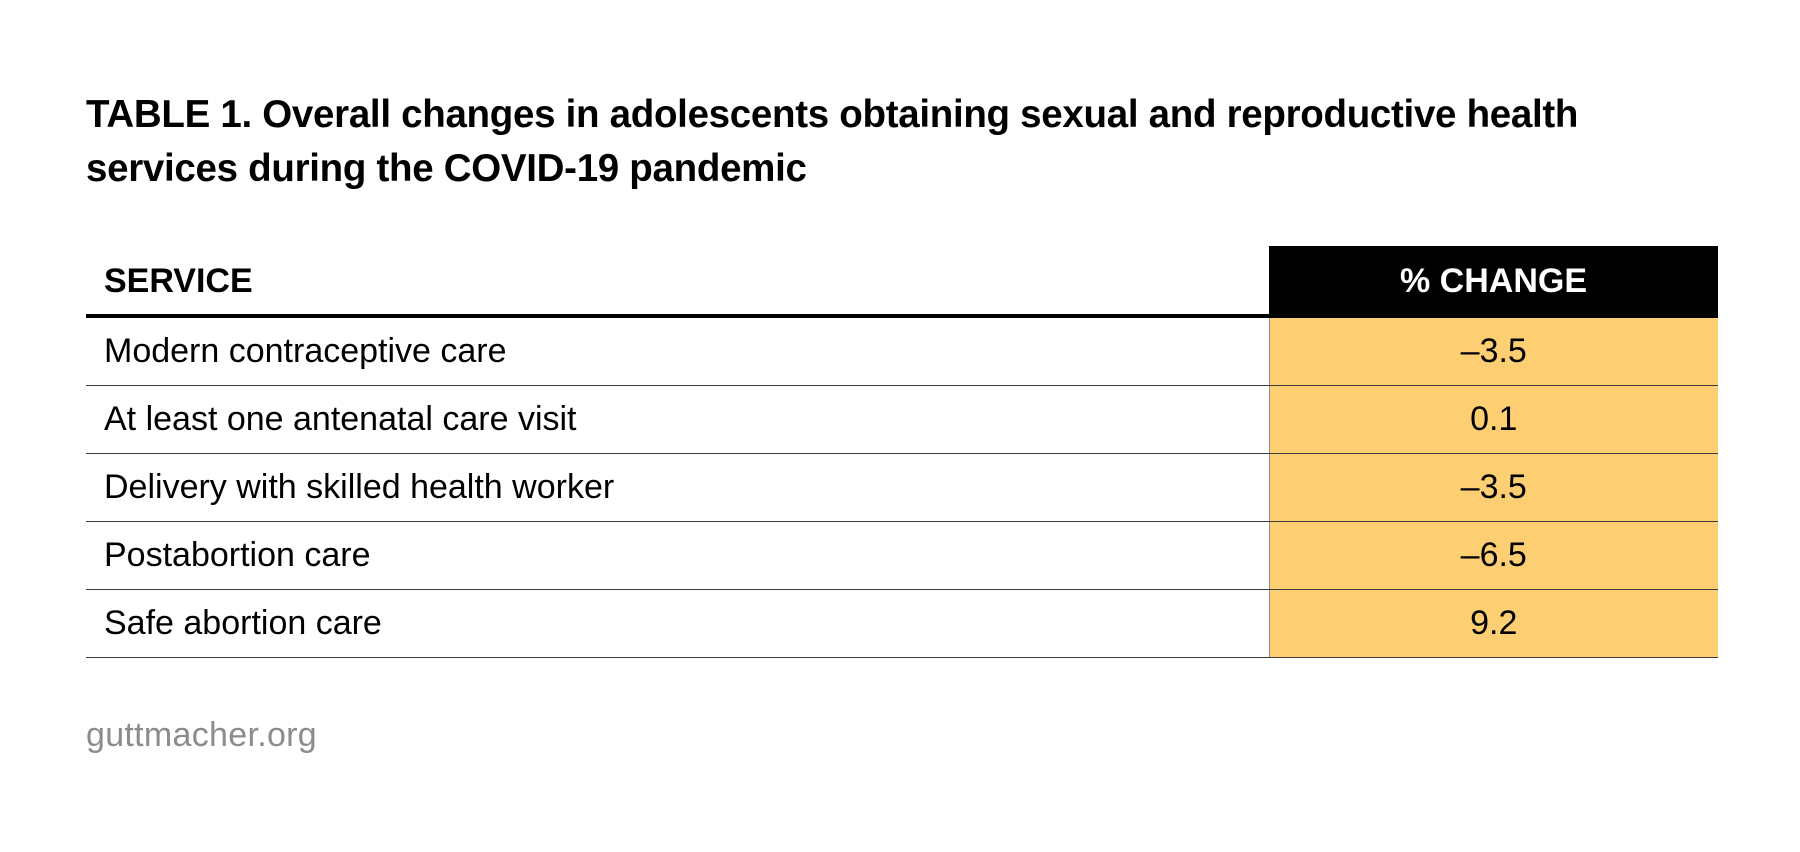 Image resolution: width=1800 pixels, height=852 pixels. I want to click on change-cell: 9.2, so click(1493, 623).